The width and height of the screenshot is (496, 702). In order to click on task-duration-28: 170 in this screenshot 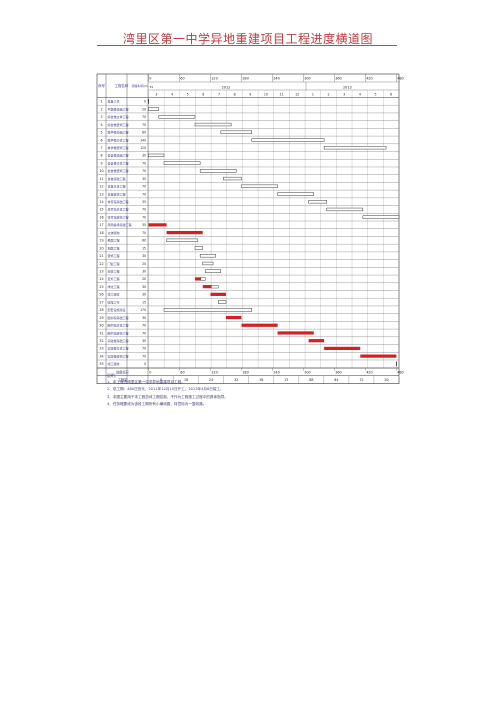, I will do `click(143, 310)`.